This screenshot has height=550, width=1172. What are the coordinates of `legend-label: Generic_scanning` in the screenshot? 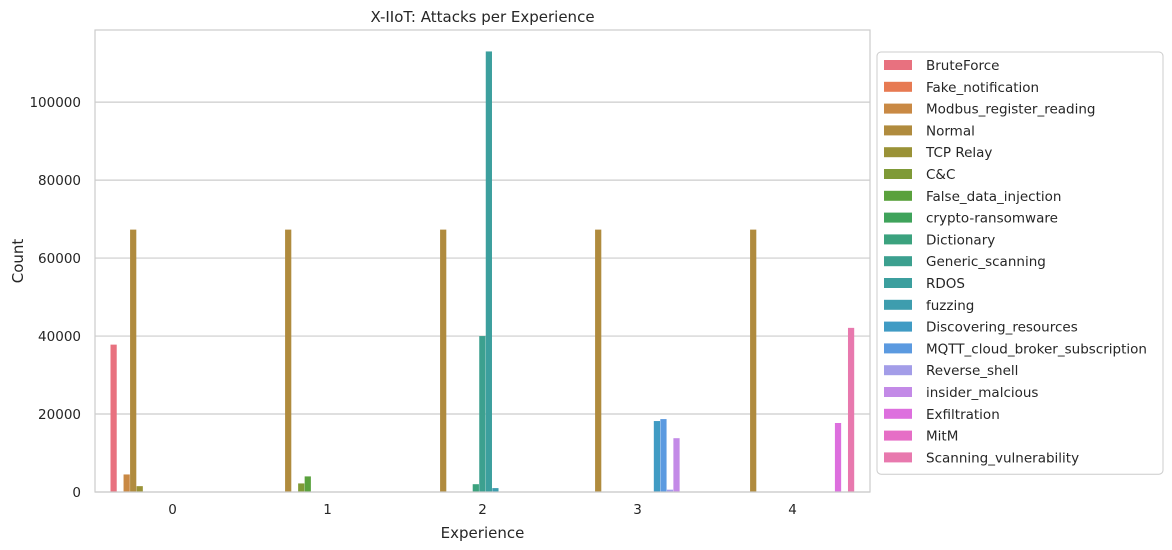 It's located at (986, 262).